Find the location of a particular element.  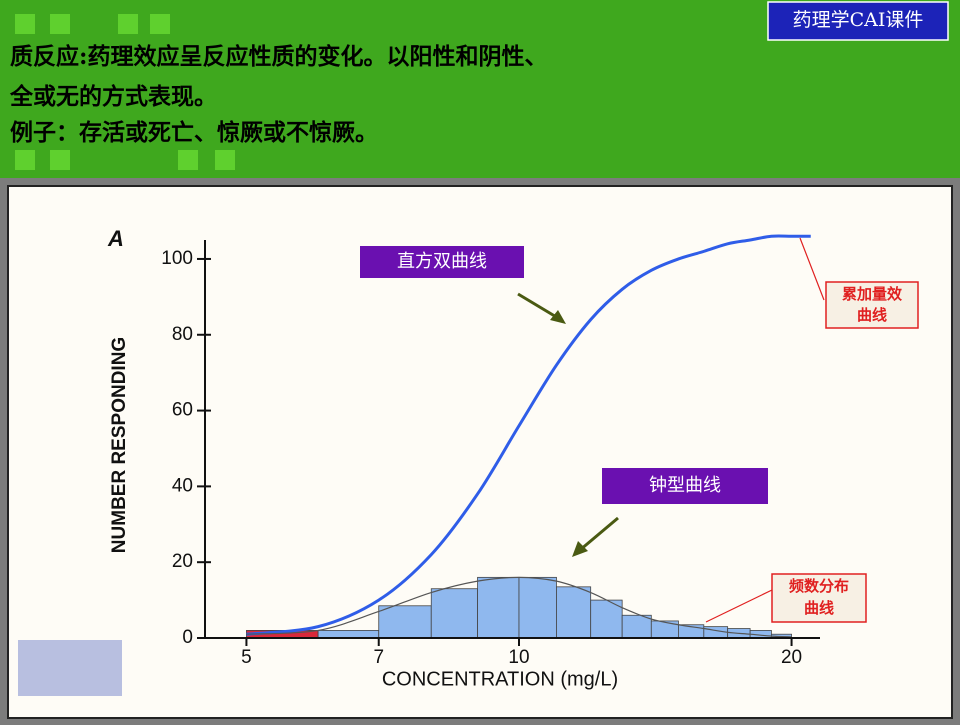

annotation: 钟型曲线 is located at coordinates (685, 485).